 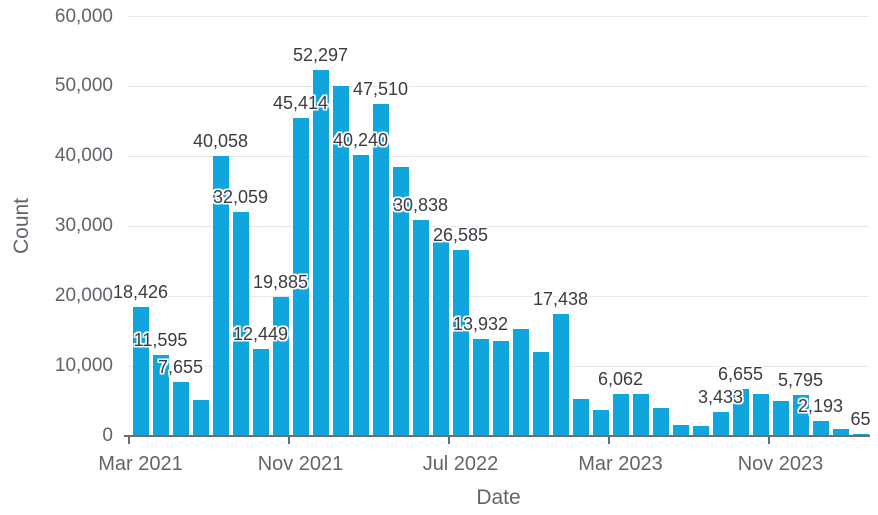 What do you see at coordinates (720, 396) in the screenshot?
I see `bar-value-label: 3,433` at bounding box center [720, 396].